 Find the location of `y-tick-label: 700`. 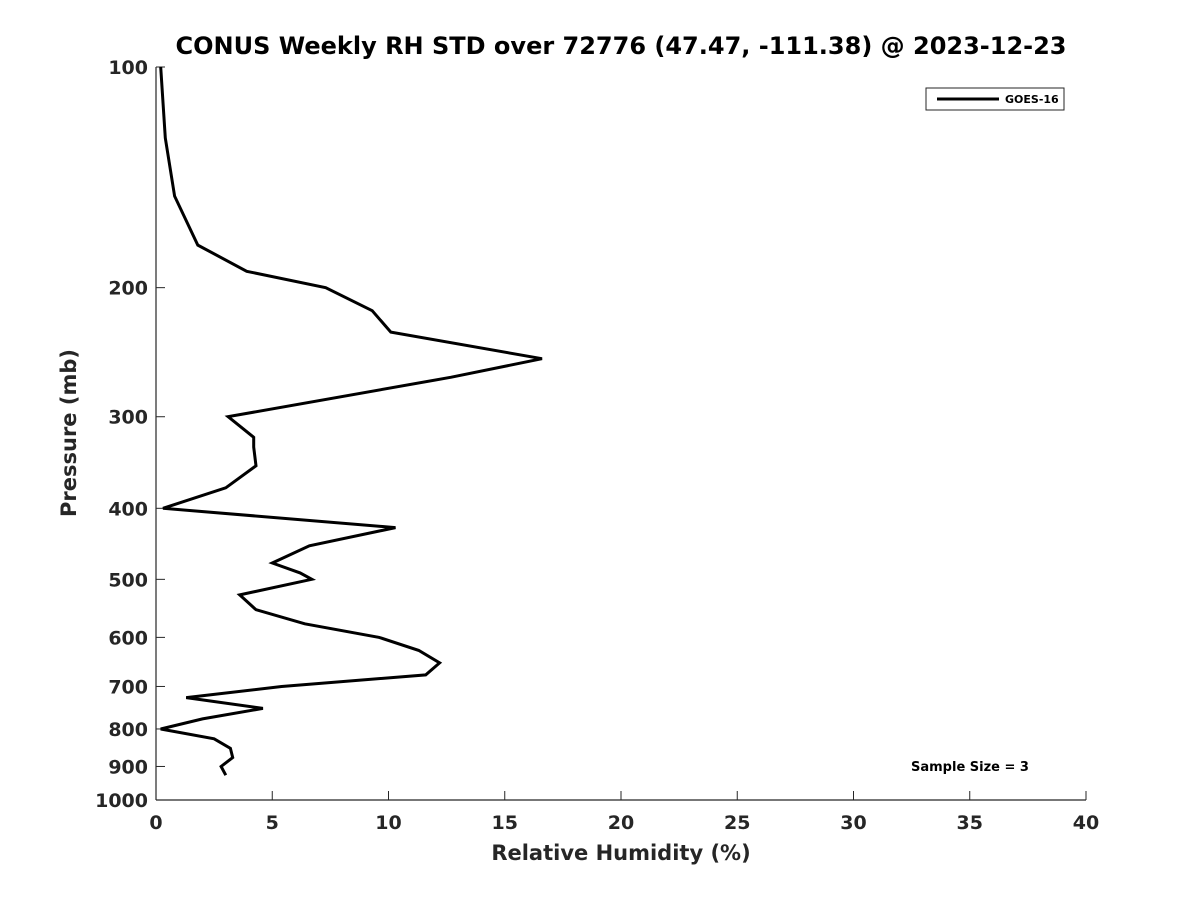

y-tick-label: 700 is located at coordinates (128, 687).